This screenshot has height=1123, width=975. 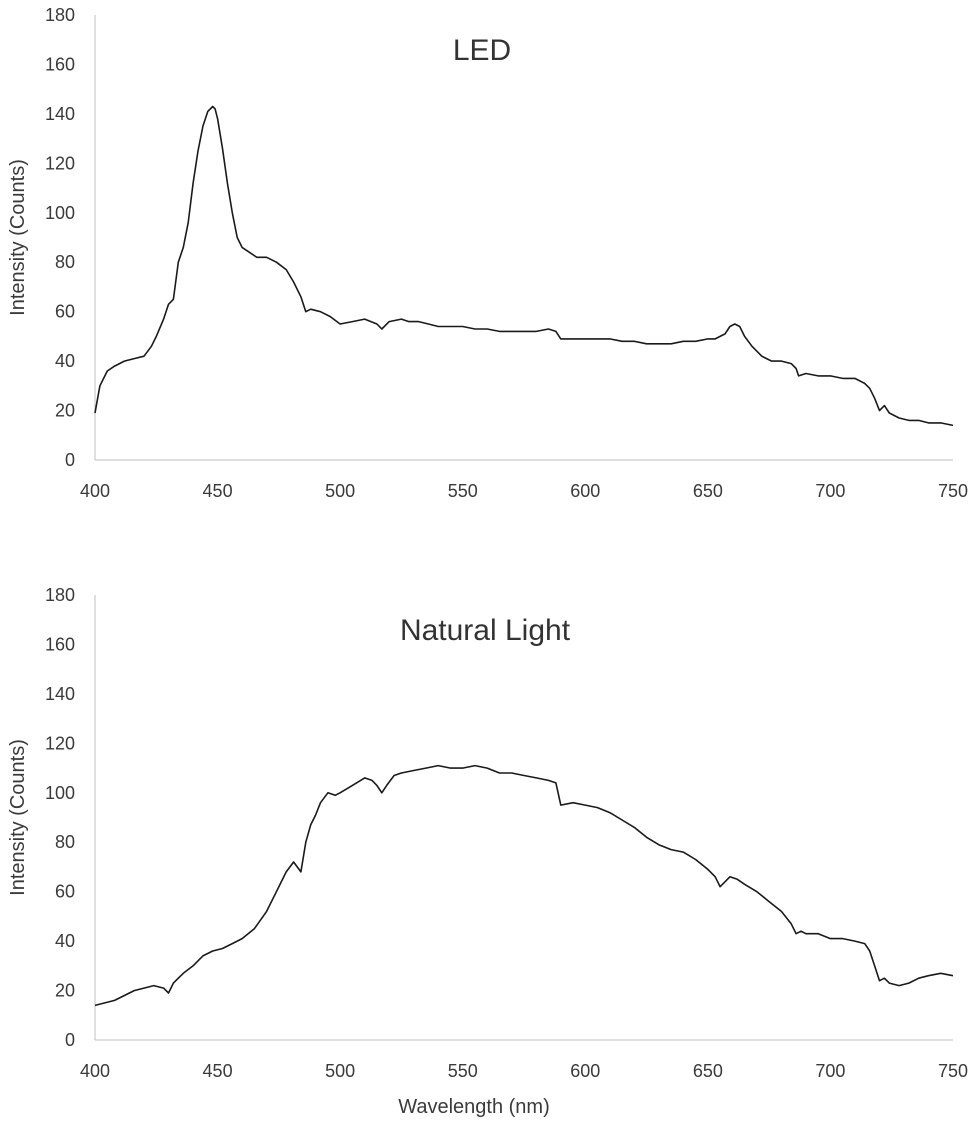 I want to click on x-axis-label: Wavelength (nm), so click(x=474, y=1107).